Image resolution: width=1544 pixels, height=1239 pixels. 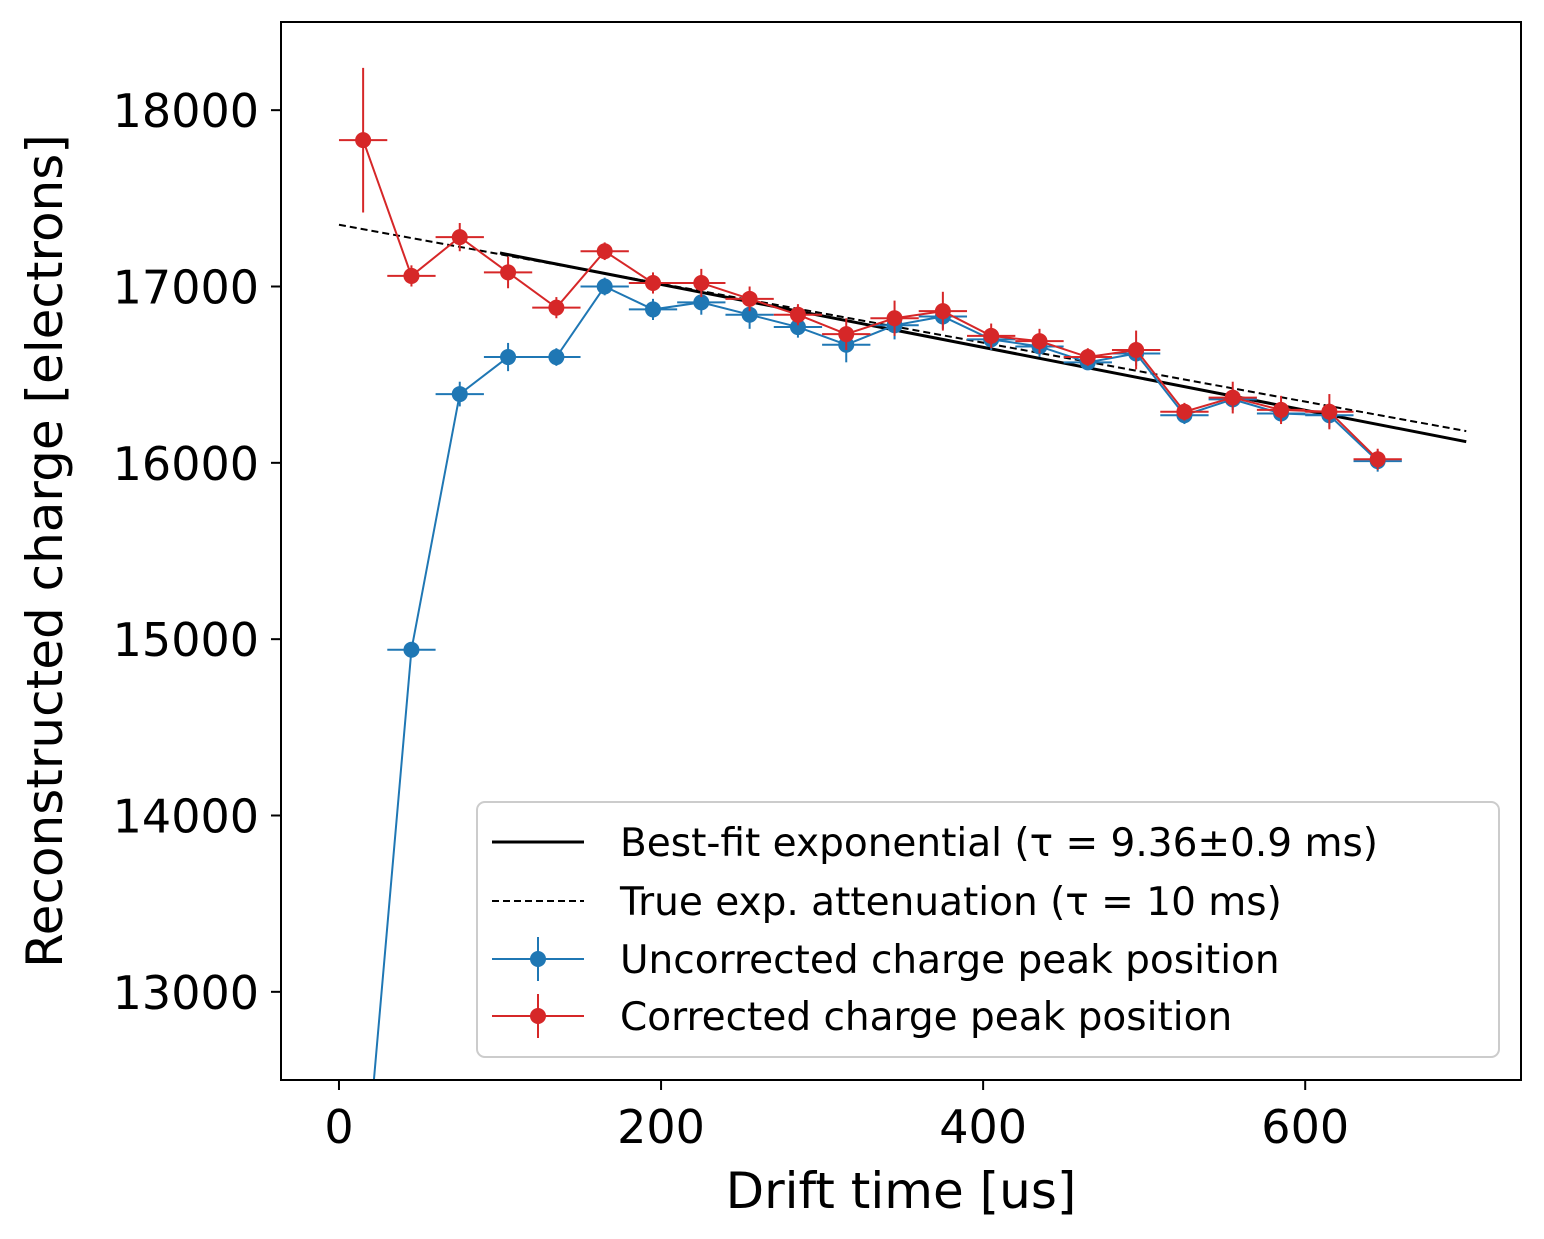 I want to click on x-tick-label: 200, so click(x=661, y=1127).